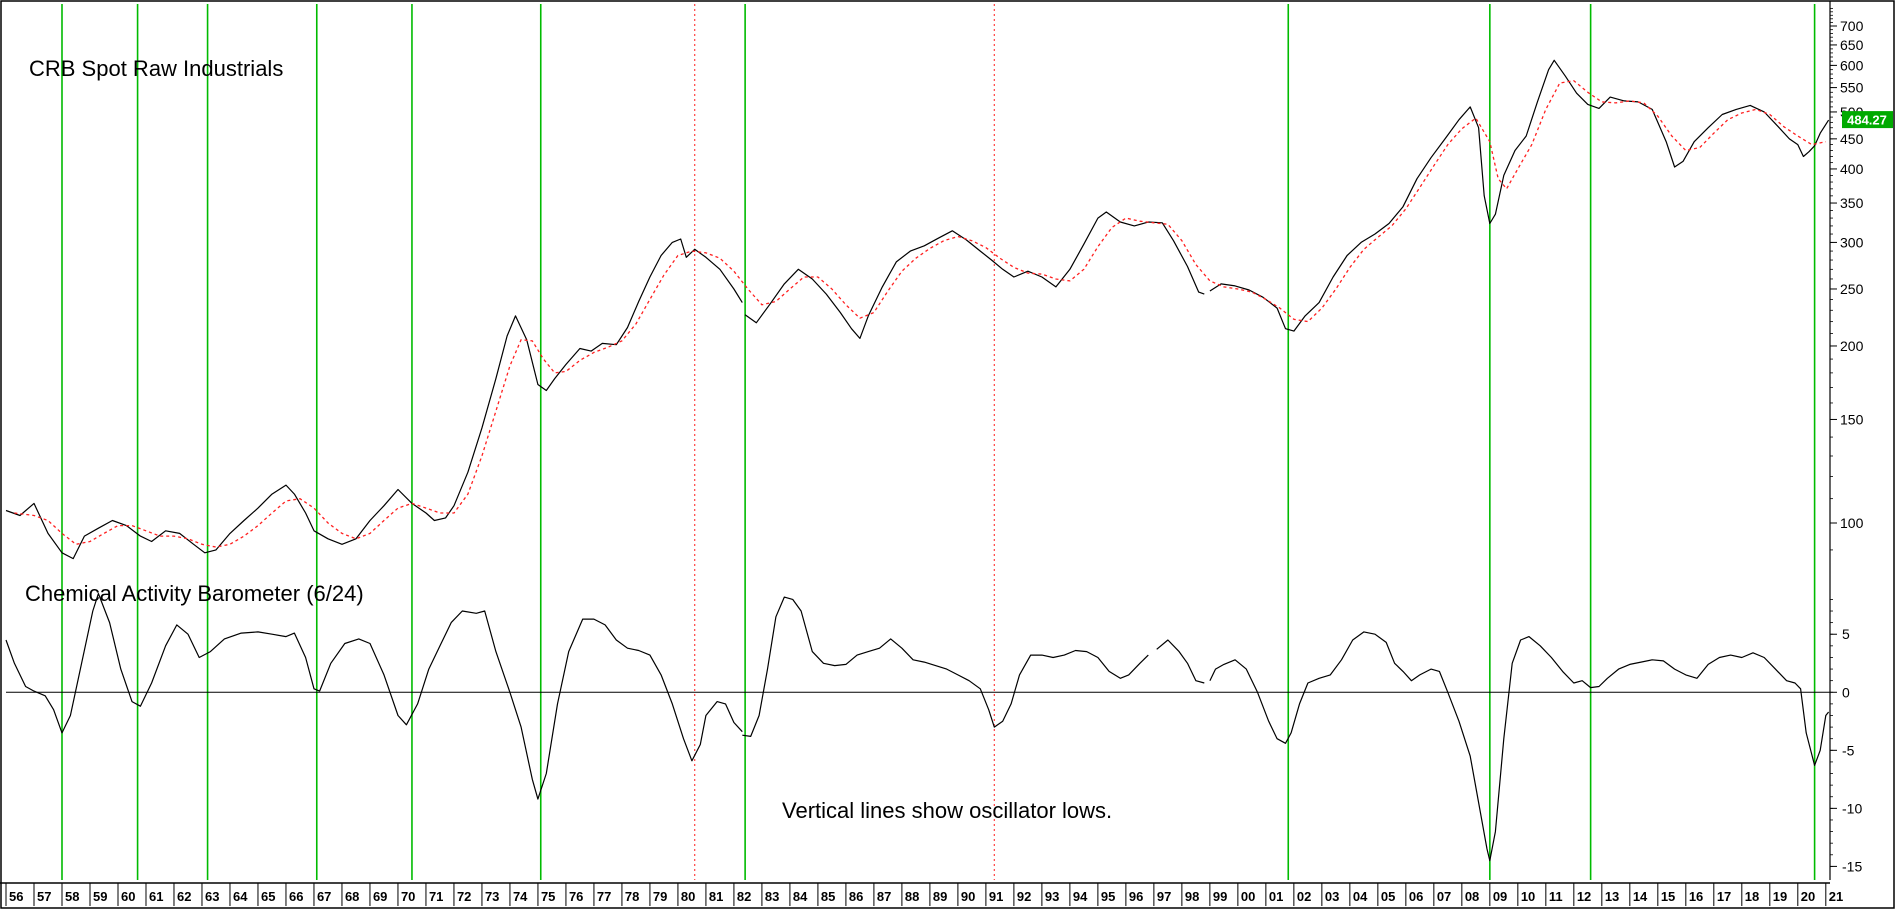 The image size is (1895, 909). Describe the element at coordinates (464, 896) in the screenshot. I see `x-tick-label: 72` at that location.